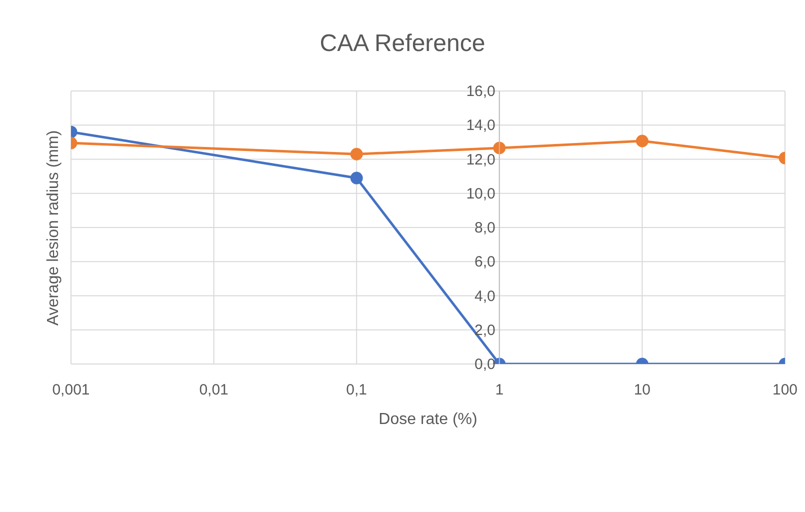  I want to click on x-axis-title: Dose rate (%), so click(428, 419).